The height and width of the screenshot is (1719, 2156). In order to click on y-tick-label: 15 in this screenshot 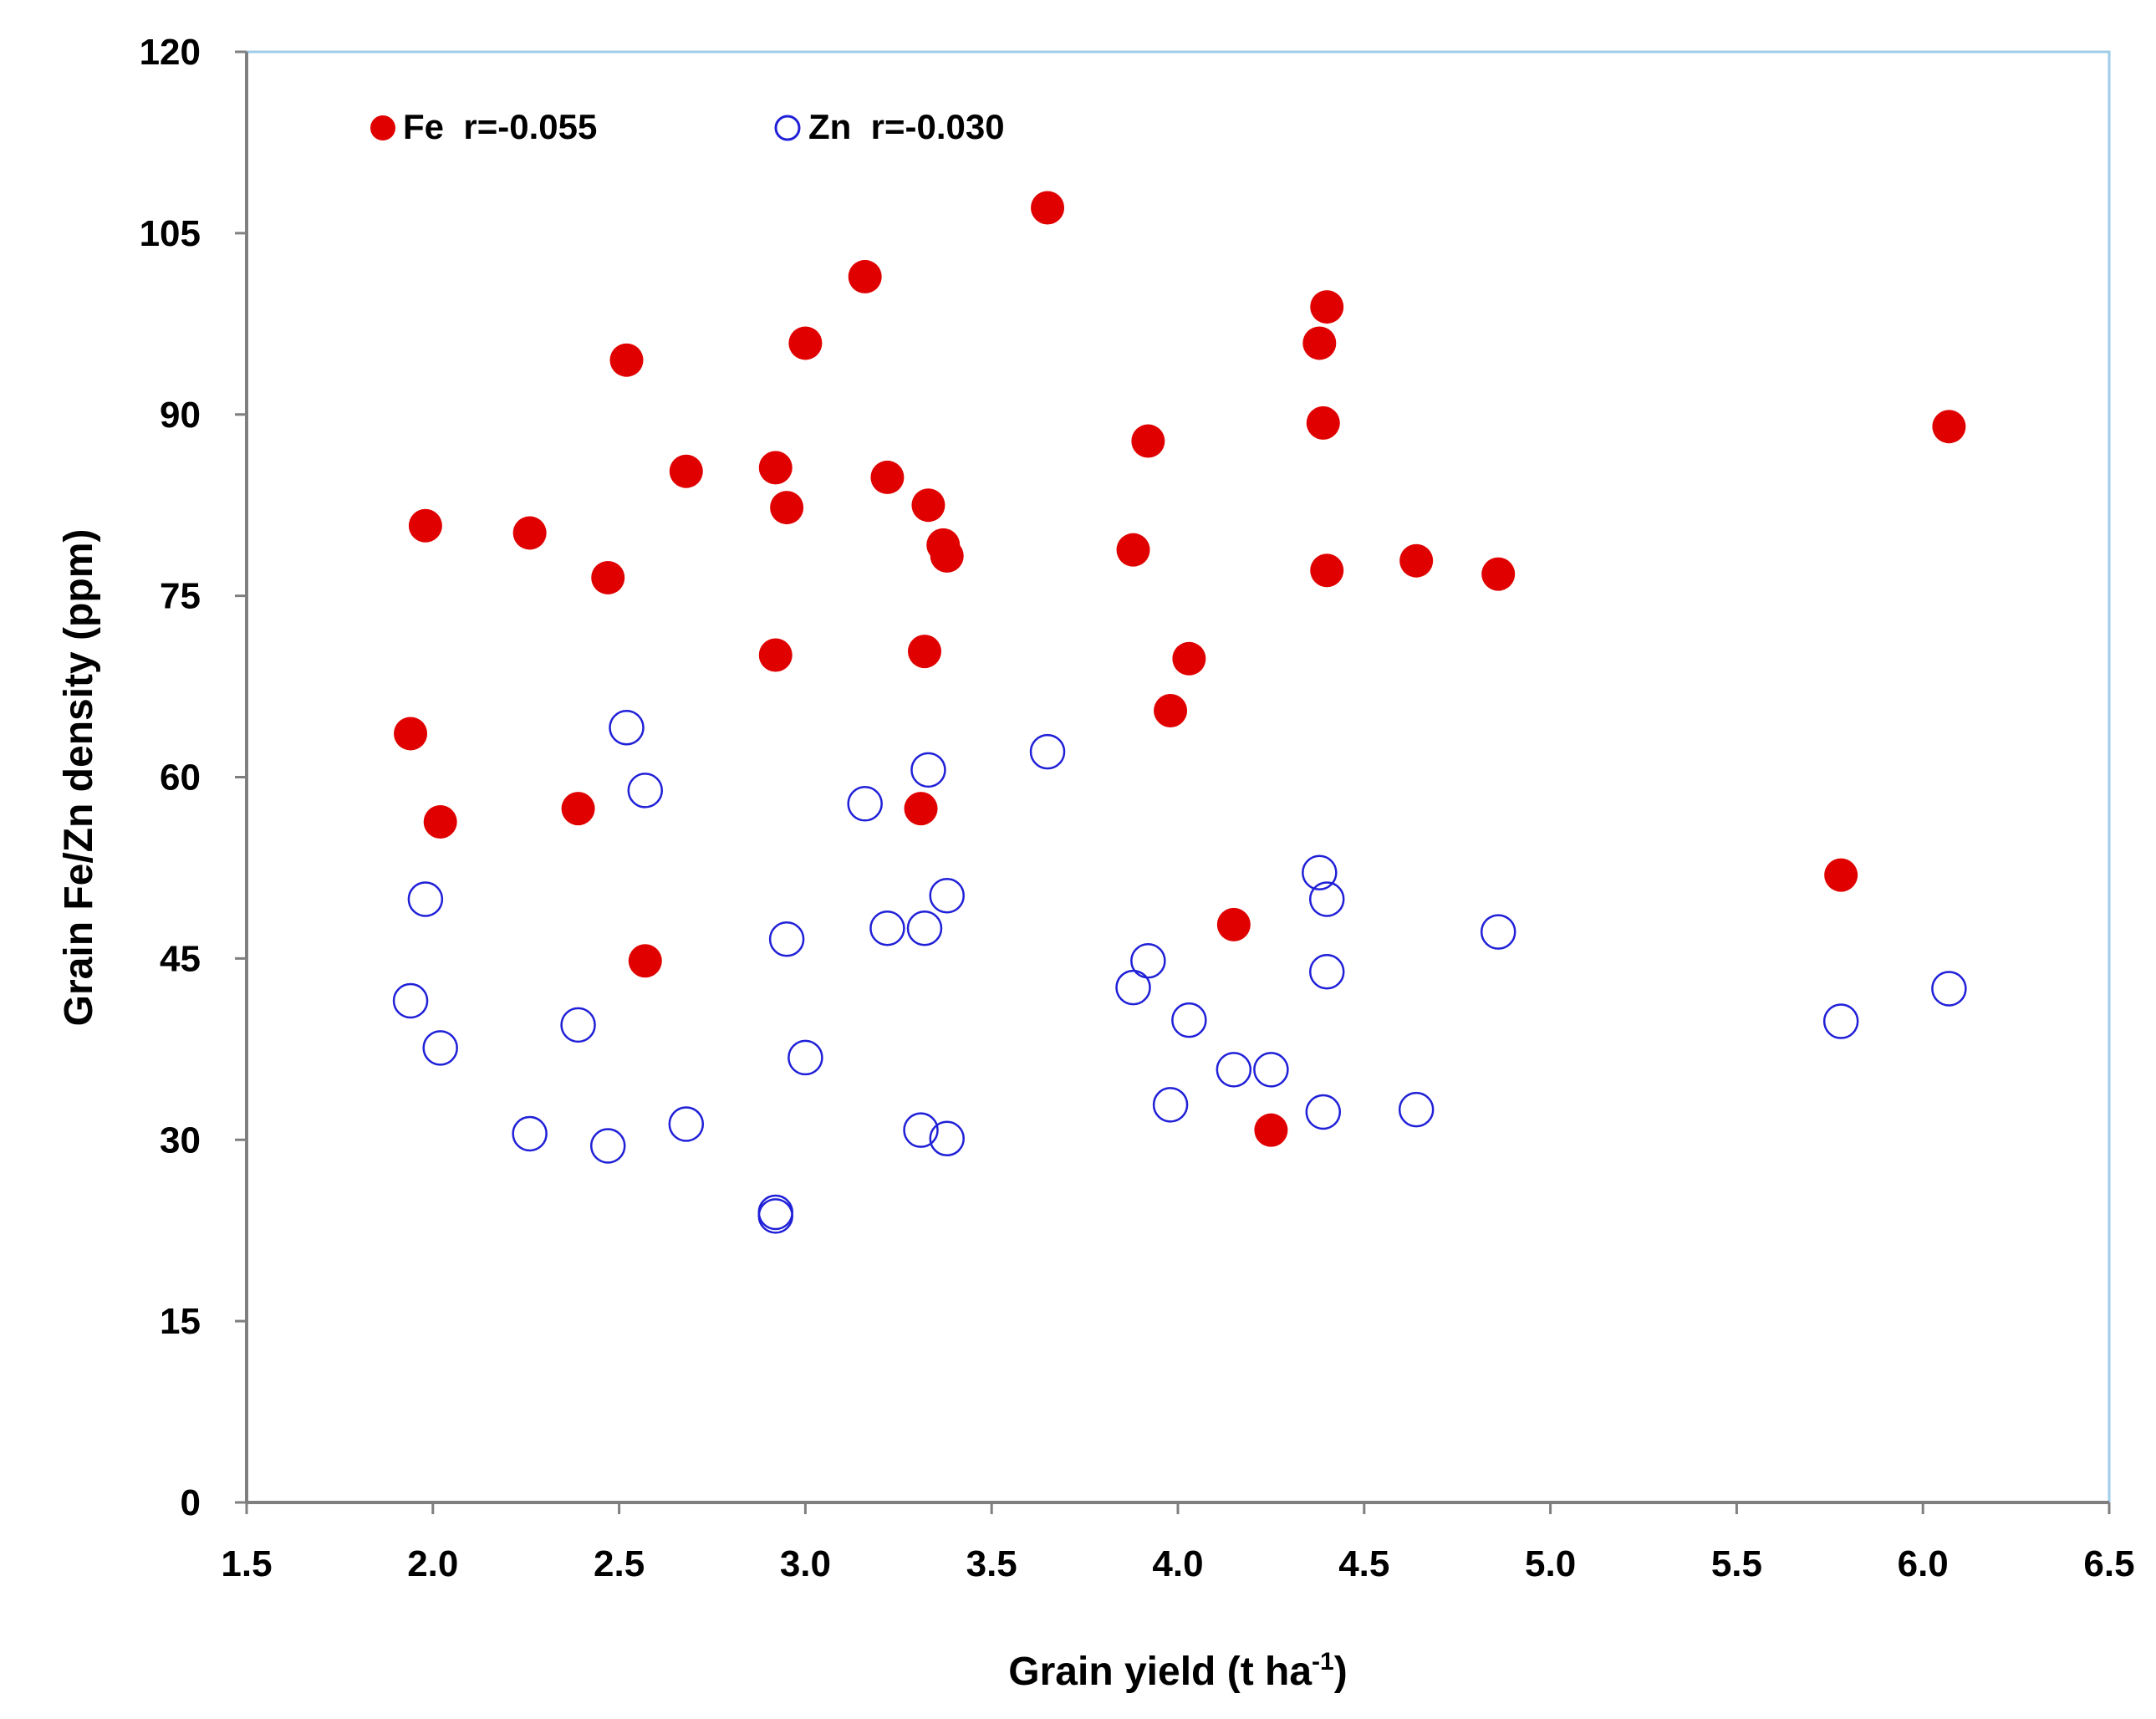, I will do `click(180, 1321)`.